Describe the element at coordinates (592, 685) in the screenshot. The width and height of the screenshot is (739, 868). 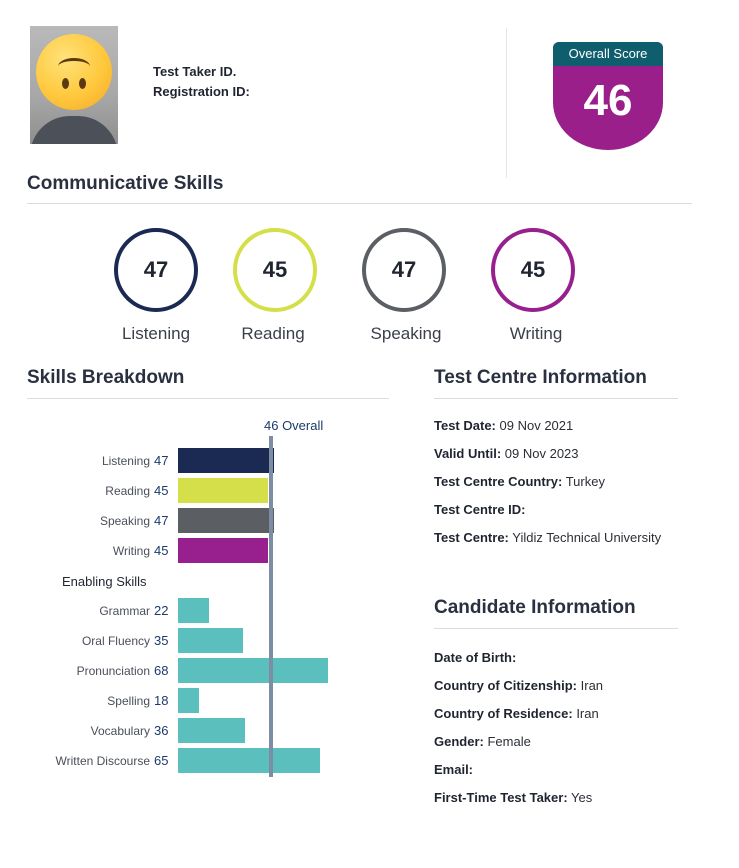
I see `citizenship-value: Iran` at that location.